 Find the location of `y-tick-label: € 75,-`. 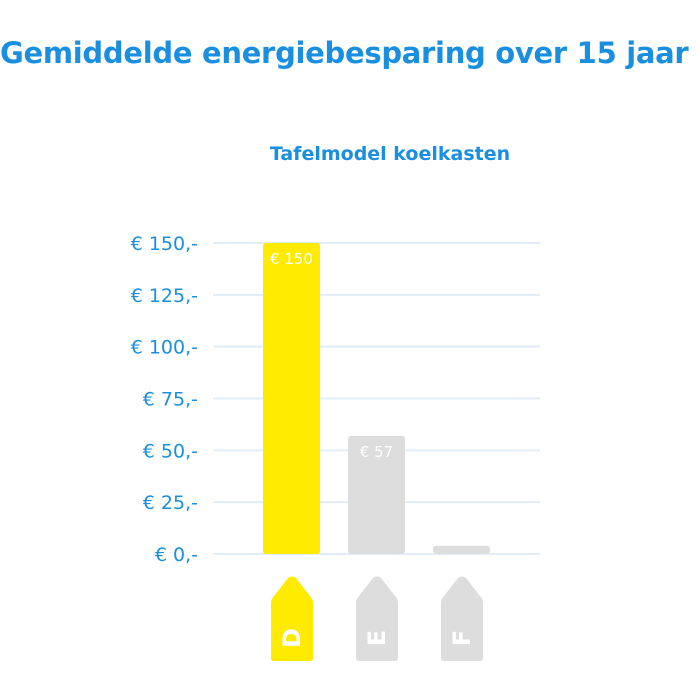

y-tick-label: € 75,- is located at coordinates (170, 400).